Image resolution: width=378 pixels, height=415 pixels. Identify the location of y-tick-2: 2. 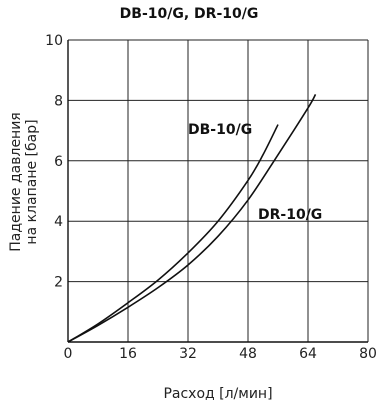
(58, 283).